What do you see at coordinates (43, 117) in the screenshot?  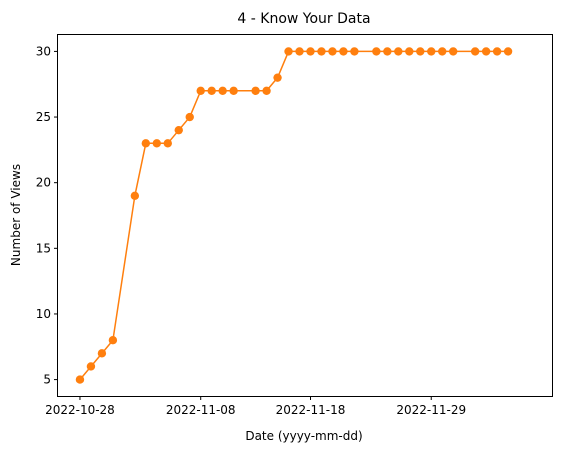 I see `y-tick-label: 25` at bounding box center [43, 117].